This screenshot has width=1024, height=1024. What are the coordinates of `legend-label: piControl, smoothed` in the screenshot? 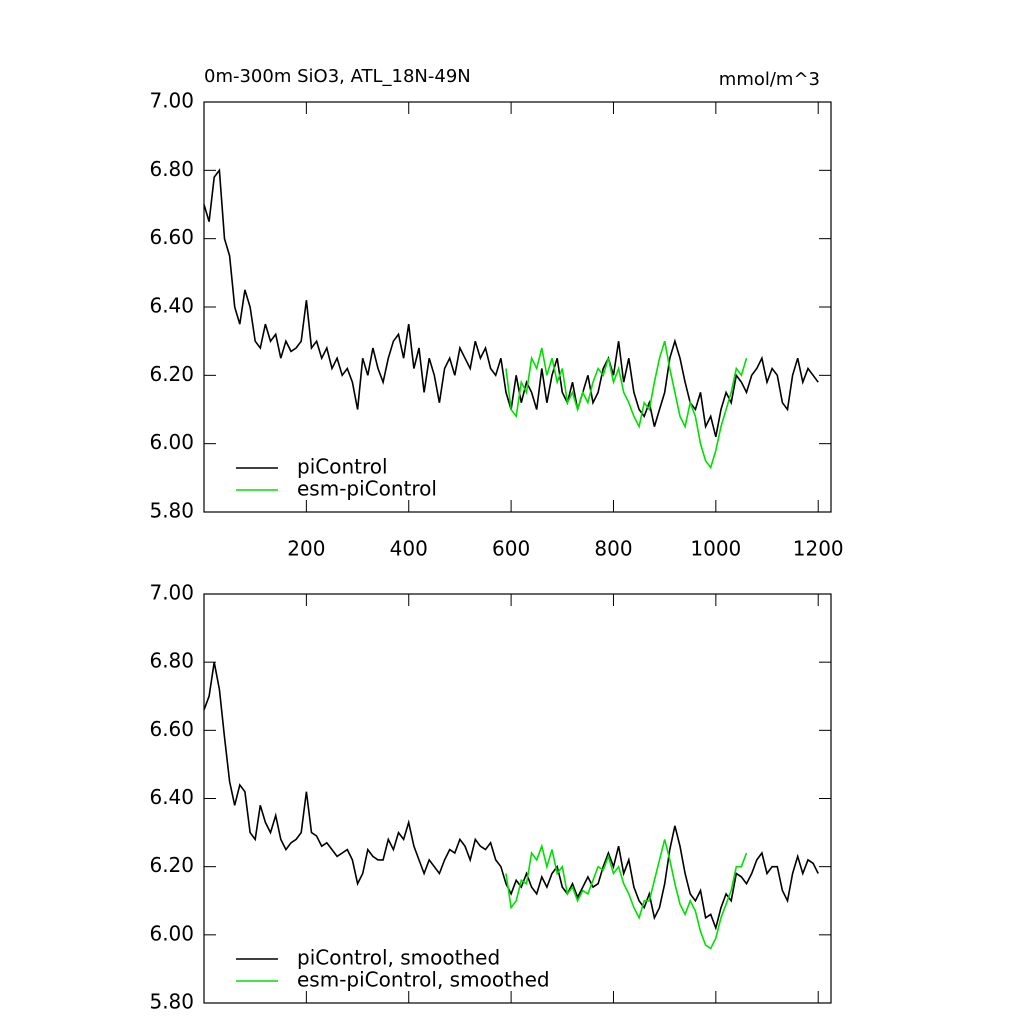 It's located at (398, 958).